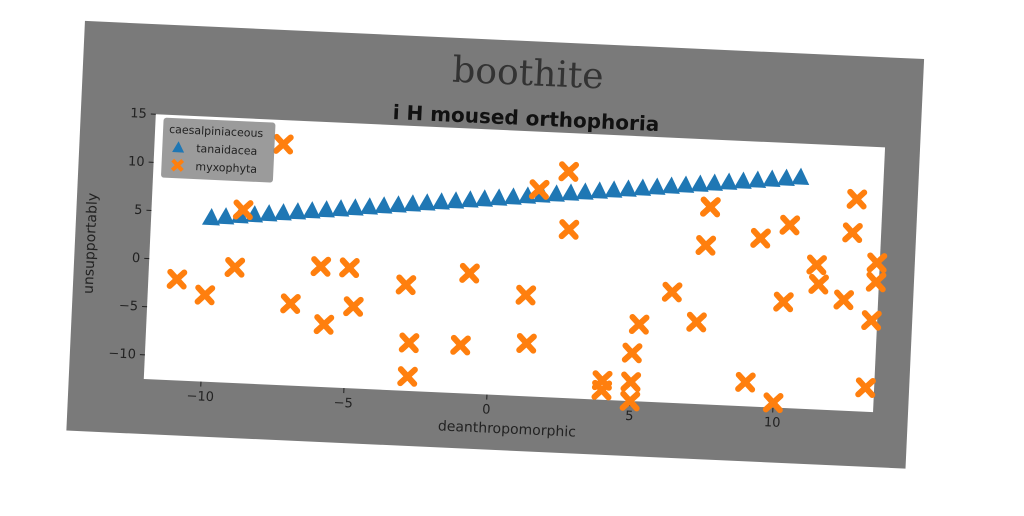 This screenshot has width=1024, height=516. I want to click on x-tick-label: 5, so click(629, 416).